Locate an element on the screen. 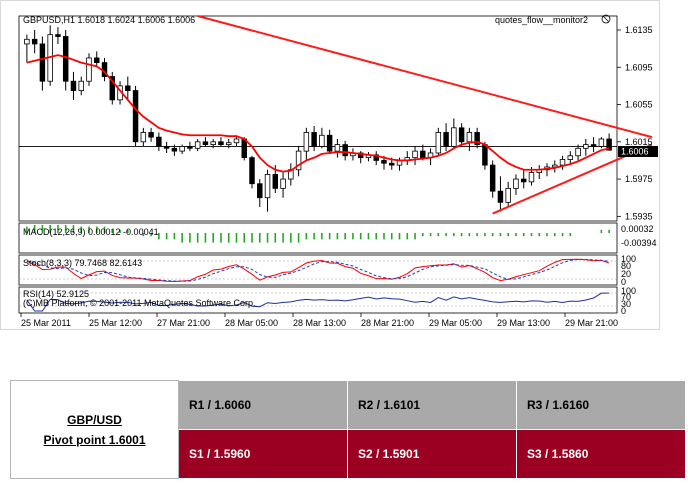 The width and height of the screenshot is (688, 484). stochastic-pane-border is located at coordinates (318, 270).